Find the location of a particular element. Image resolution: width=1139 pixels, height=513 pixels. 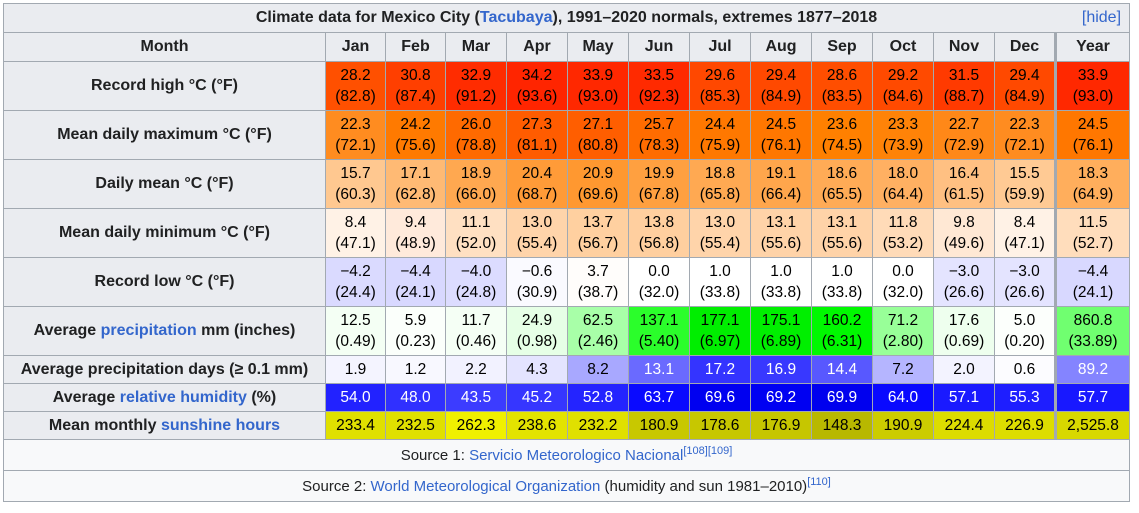

data-cell: 45.2 is located at coordinates (537, 397).